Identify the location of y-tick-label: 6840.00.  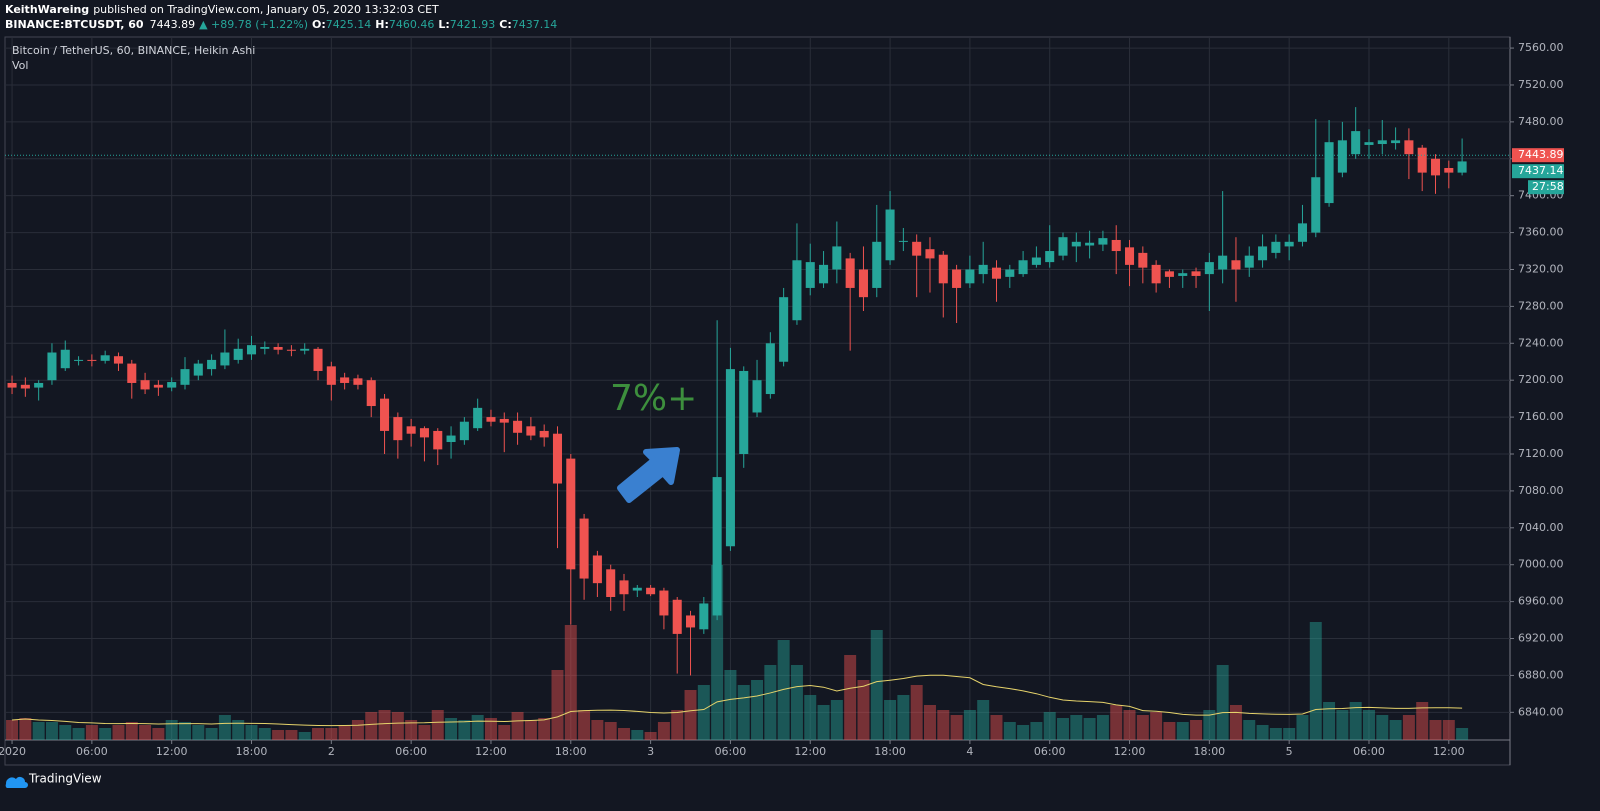
(1541, 711).